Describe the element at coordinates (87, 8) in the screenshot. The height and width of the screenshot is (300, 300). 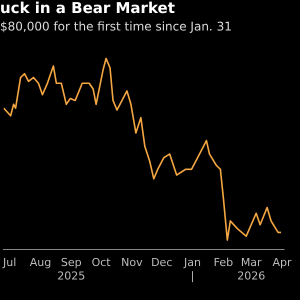
I see `chart-title: uck in a Bear Market` at that location.